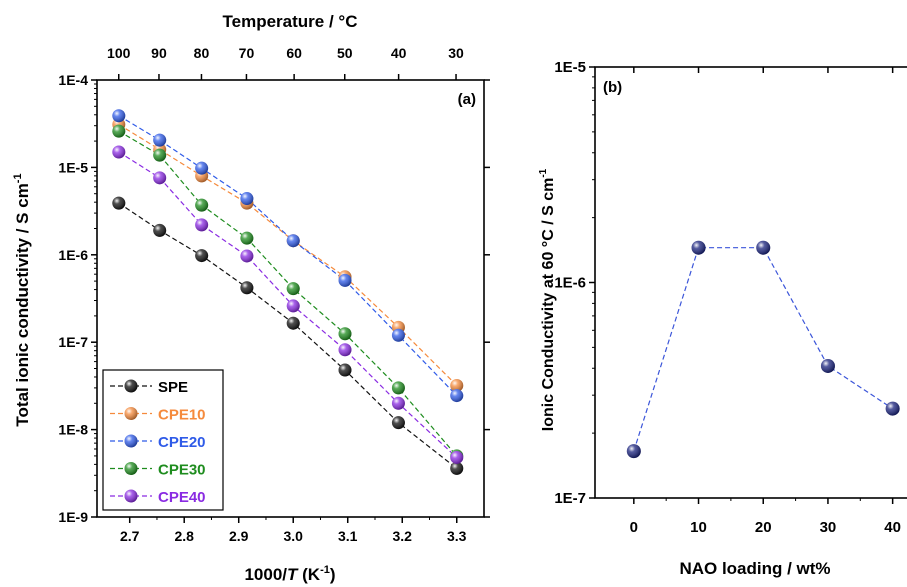  What do you see at coordinates (543, 172) in the screenshot?
I see `y-label-sup-b: -1` at bounding box center [543, 172].